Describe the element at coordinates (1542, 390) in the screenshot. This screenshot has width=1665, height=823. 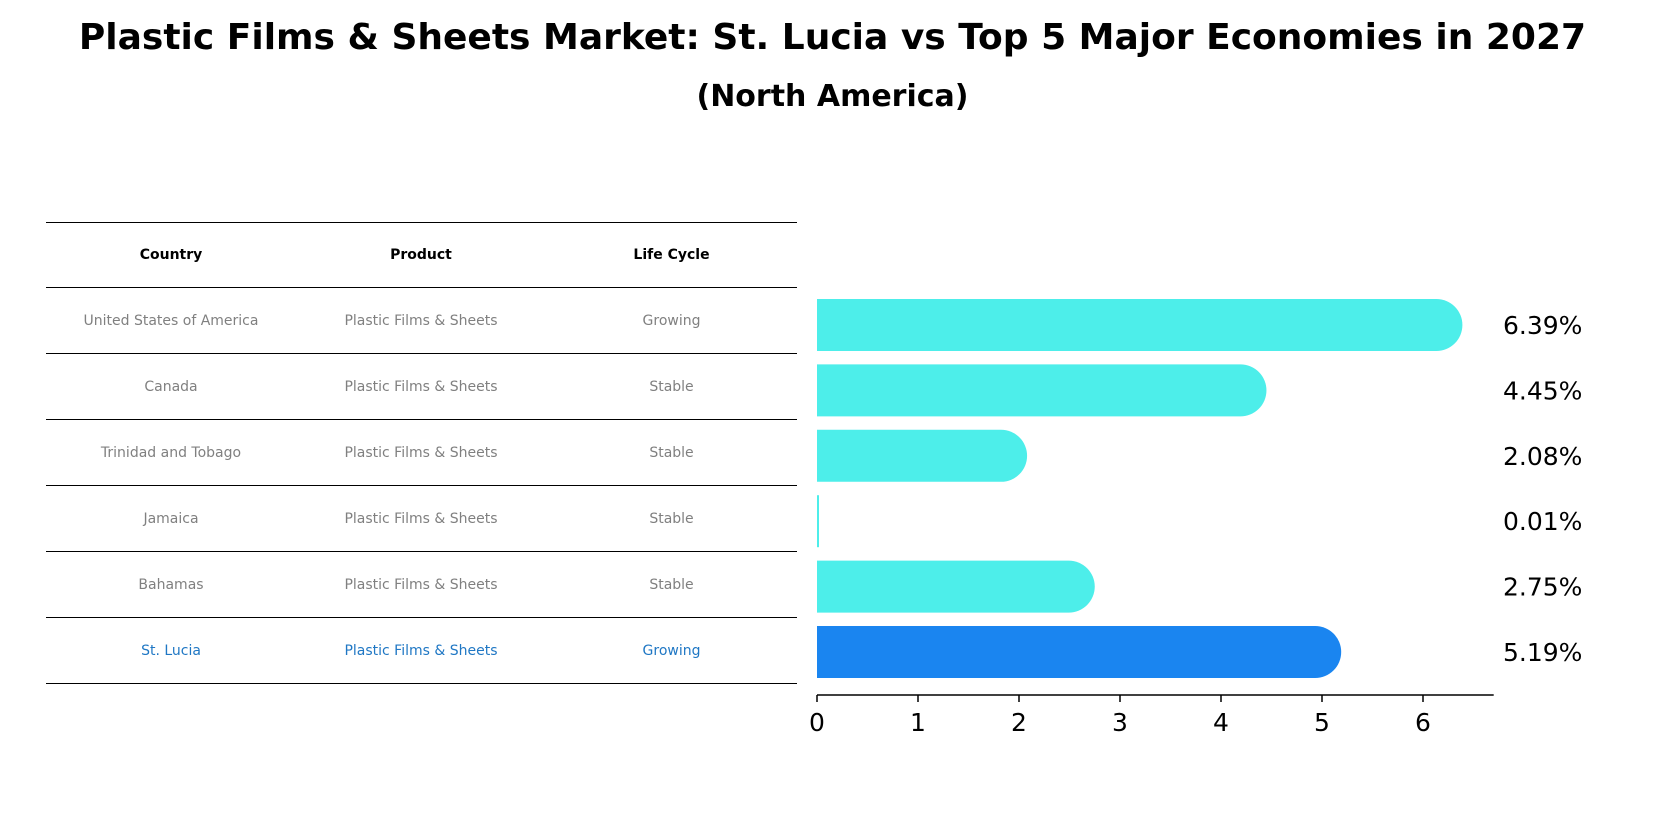
I see `data-label-1: 4.45%` at that location.